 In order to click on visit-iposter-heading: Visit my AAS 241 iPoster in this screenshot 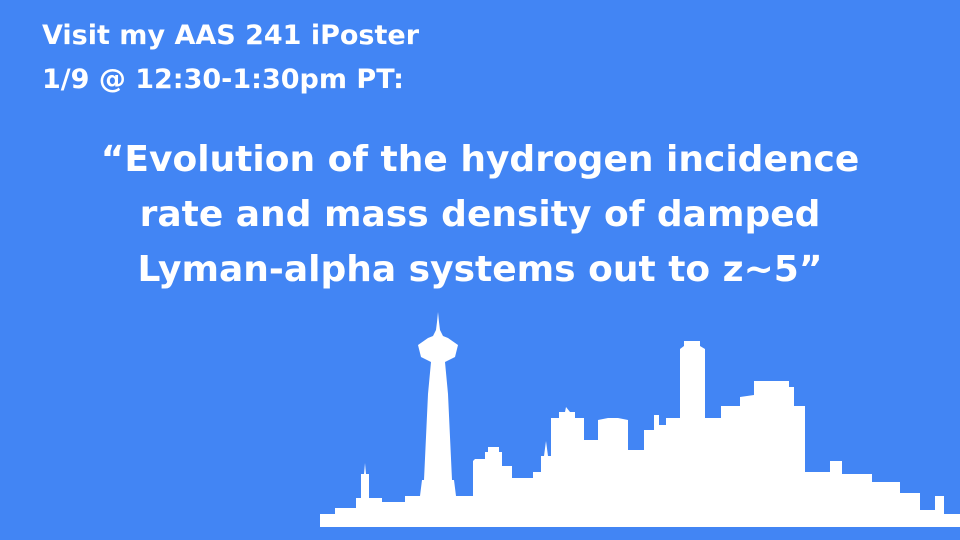, I will do `click(231, 35)`.